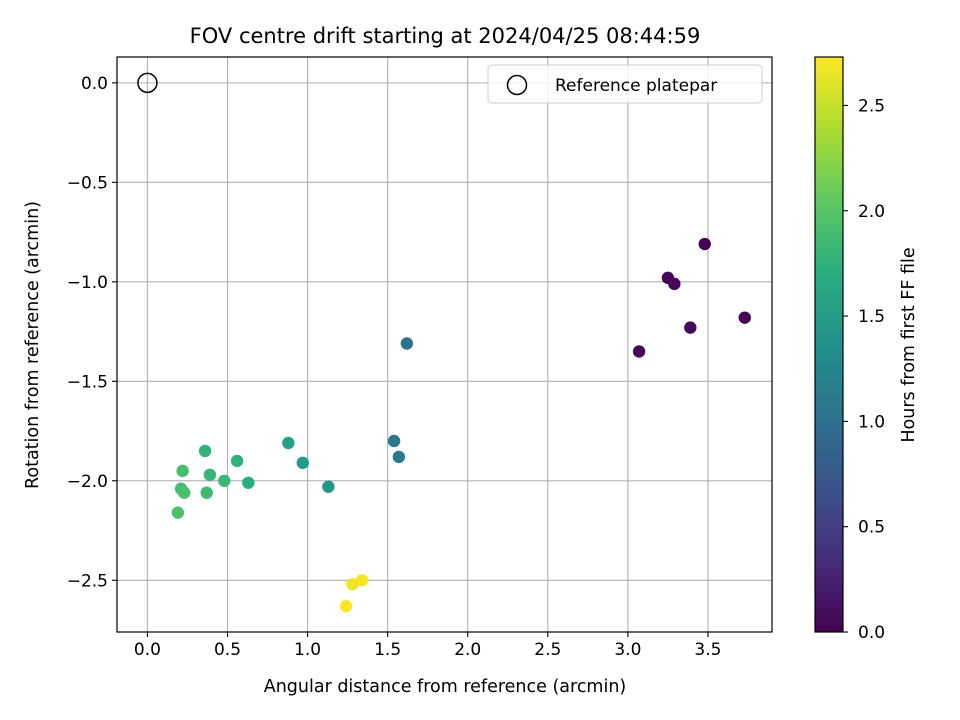  I want to click on legend-entry-reference: Reference platepar, so click(636, 86).